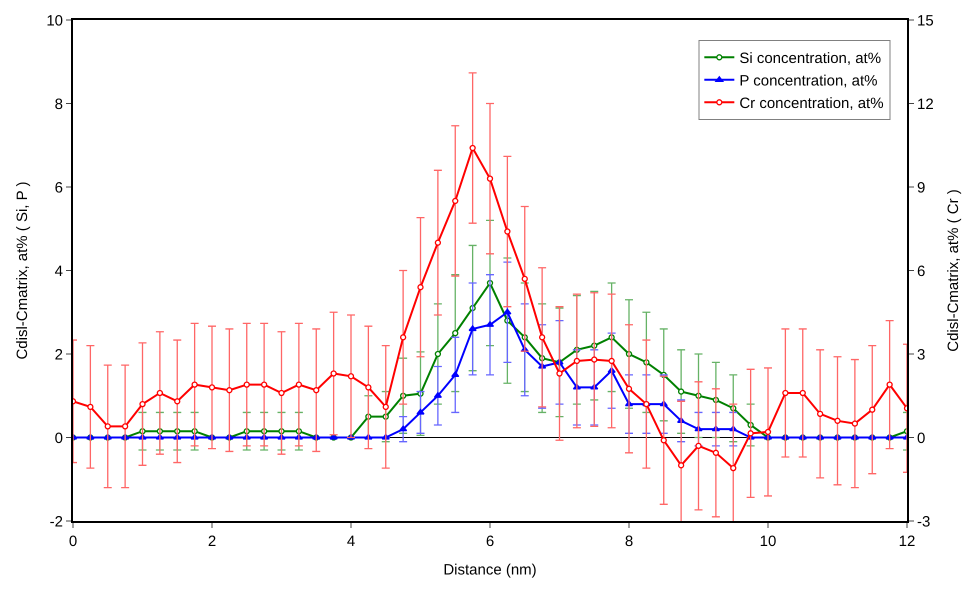 This screenshot has height=592, width=974. I want to click on y-tick-label: 10, so click(54, 21).